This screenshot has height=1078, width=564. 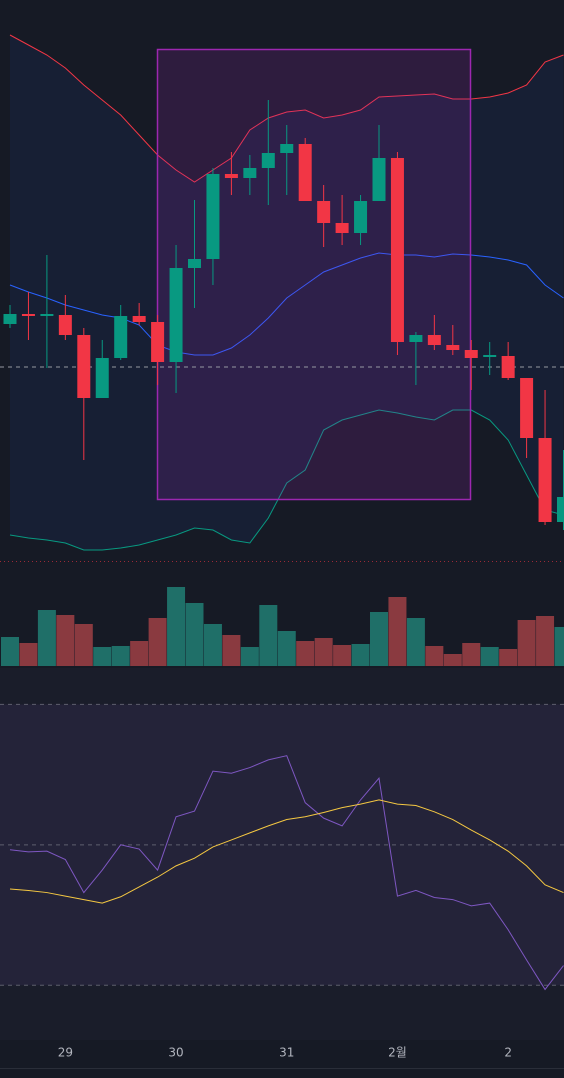 I want to click on x-tick-label: 2월, so click(x=397, y=1053).